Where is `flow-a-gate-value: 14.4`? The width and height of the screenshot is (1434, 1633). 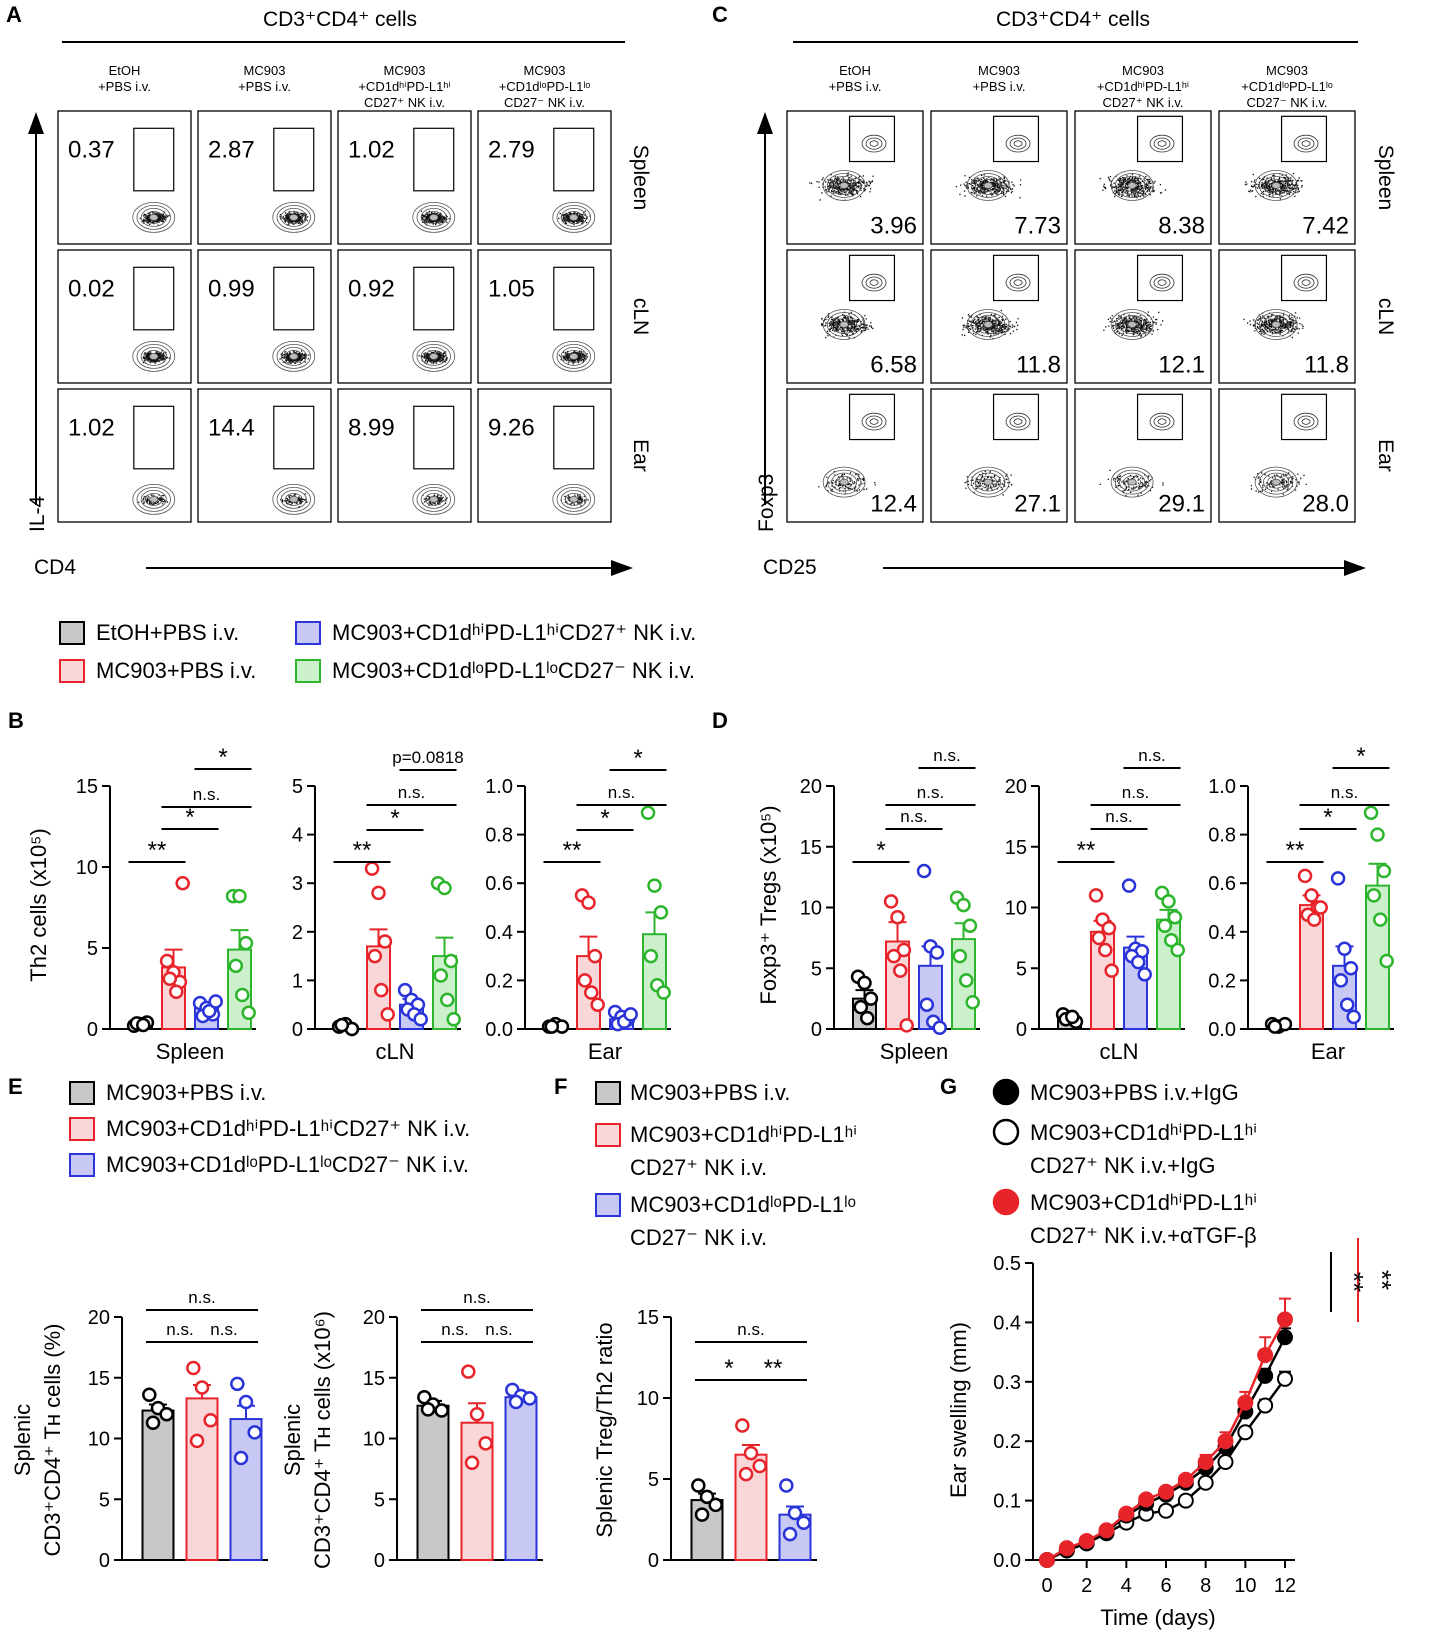
flow-a-gate-value: 14.4 is located at coordinates (231, 428).